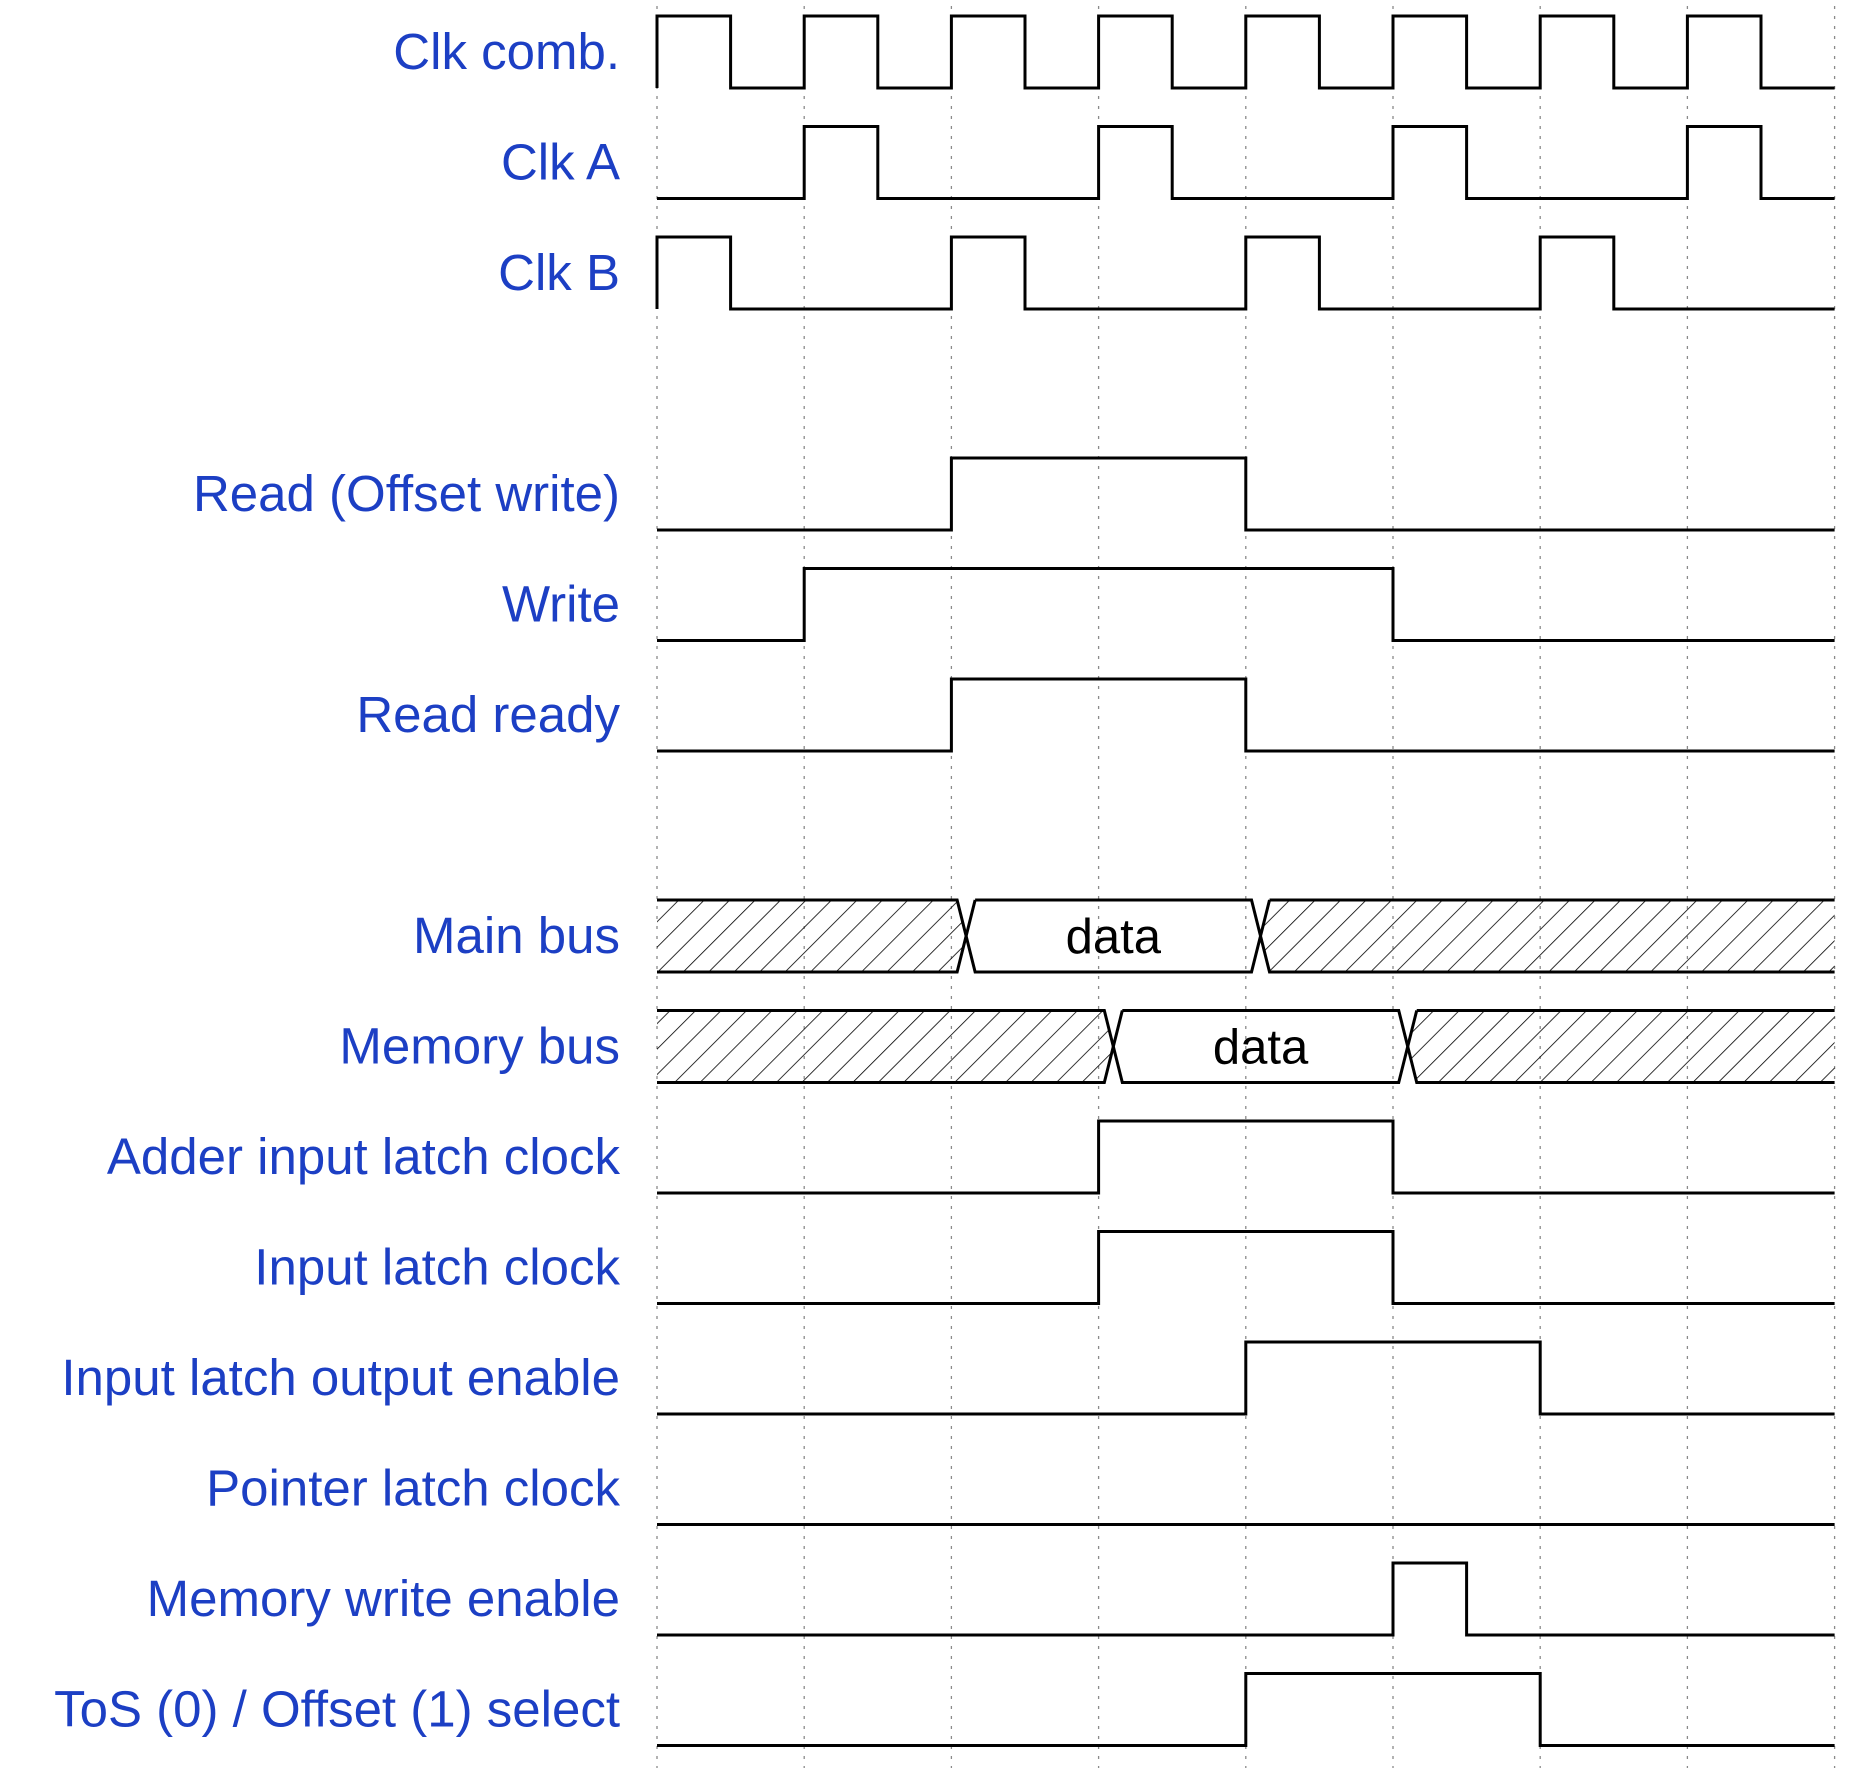  Describe the element at coordinates (488, 714) in the screenshot. I see `signal-label: Read ready` at that location.